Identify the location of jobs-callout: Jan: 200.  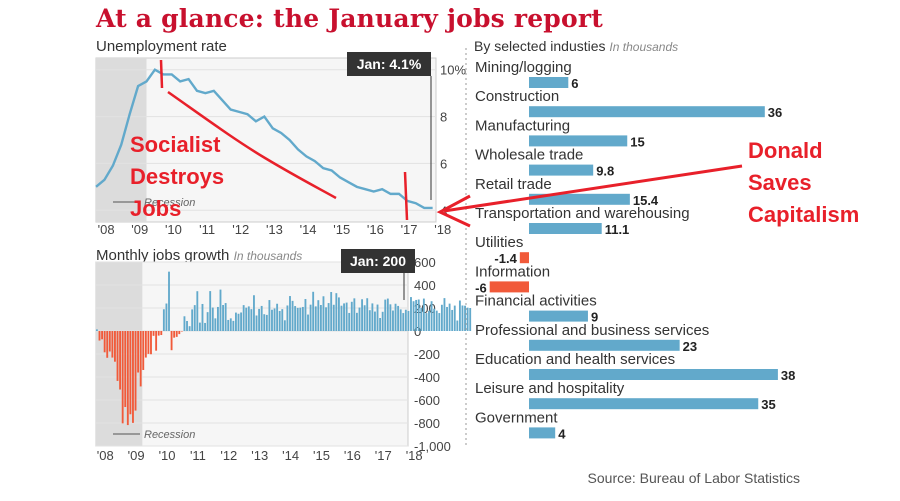
(378, 261).